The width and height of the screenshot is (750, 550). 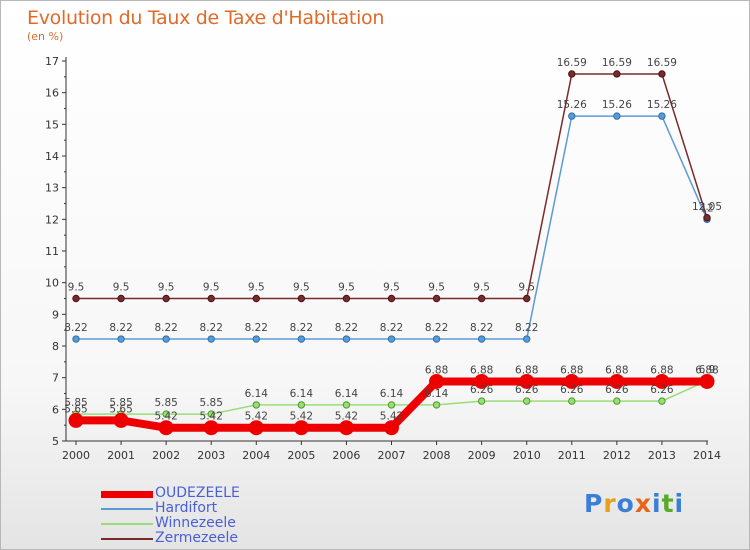 I want to click on x-tick-label: 2013, so click(x=662, y=455).